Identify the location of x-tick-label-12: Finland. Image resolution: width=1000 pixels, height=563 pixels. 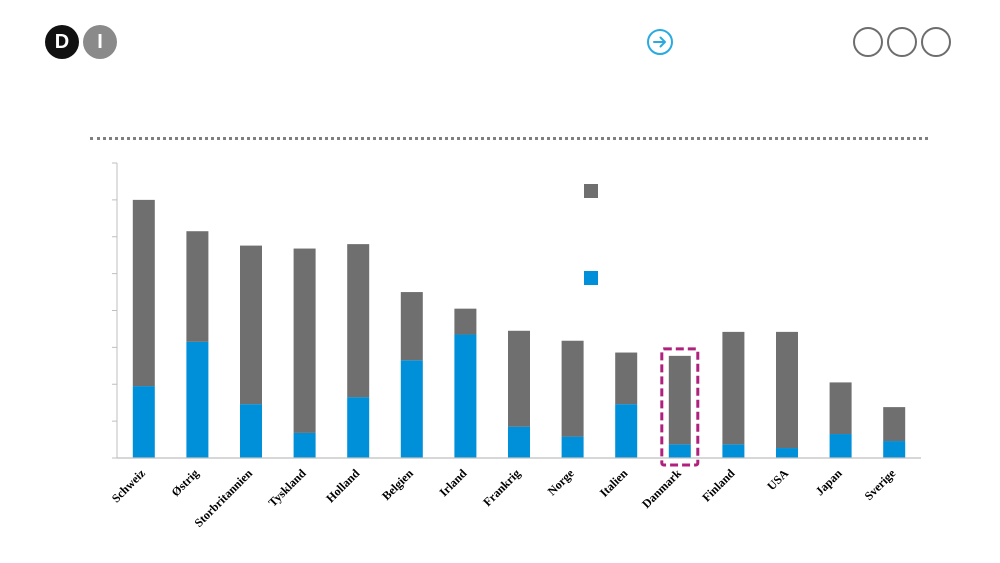
(718, 485).